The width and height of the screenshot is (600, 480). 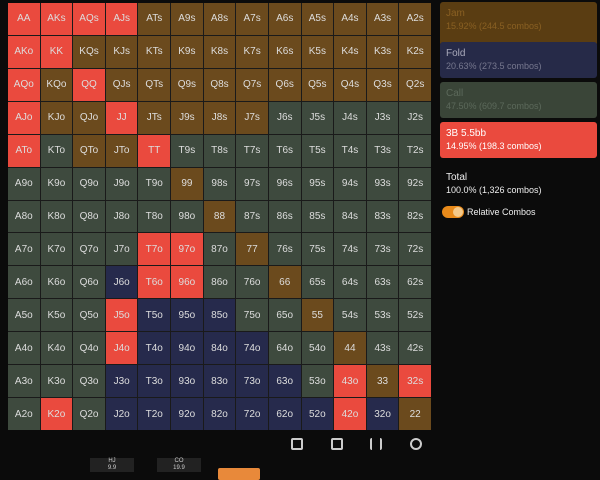 I want to click on hand-cell: T8s, so click(x=219, y=150).